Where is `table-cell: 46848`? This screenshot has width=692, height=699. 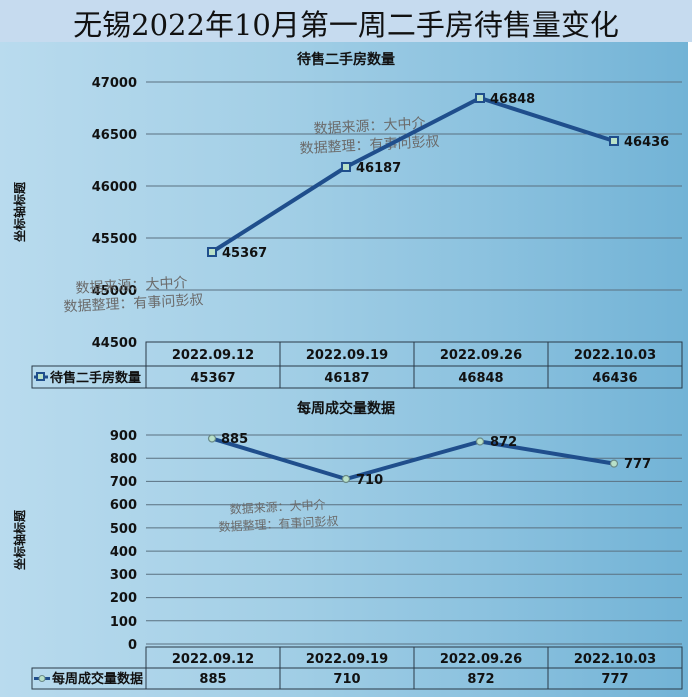 table-cell: 46848 is located at coordinates (480, 378).